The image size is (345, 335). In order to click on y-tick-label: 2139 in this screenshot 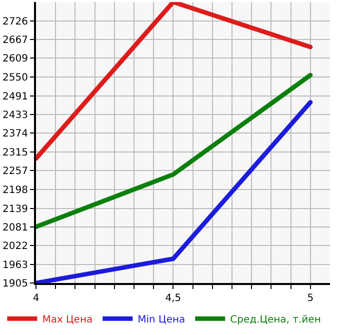, I will do `click(15, 209)`.